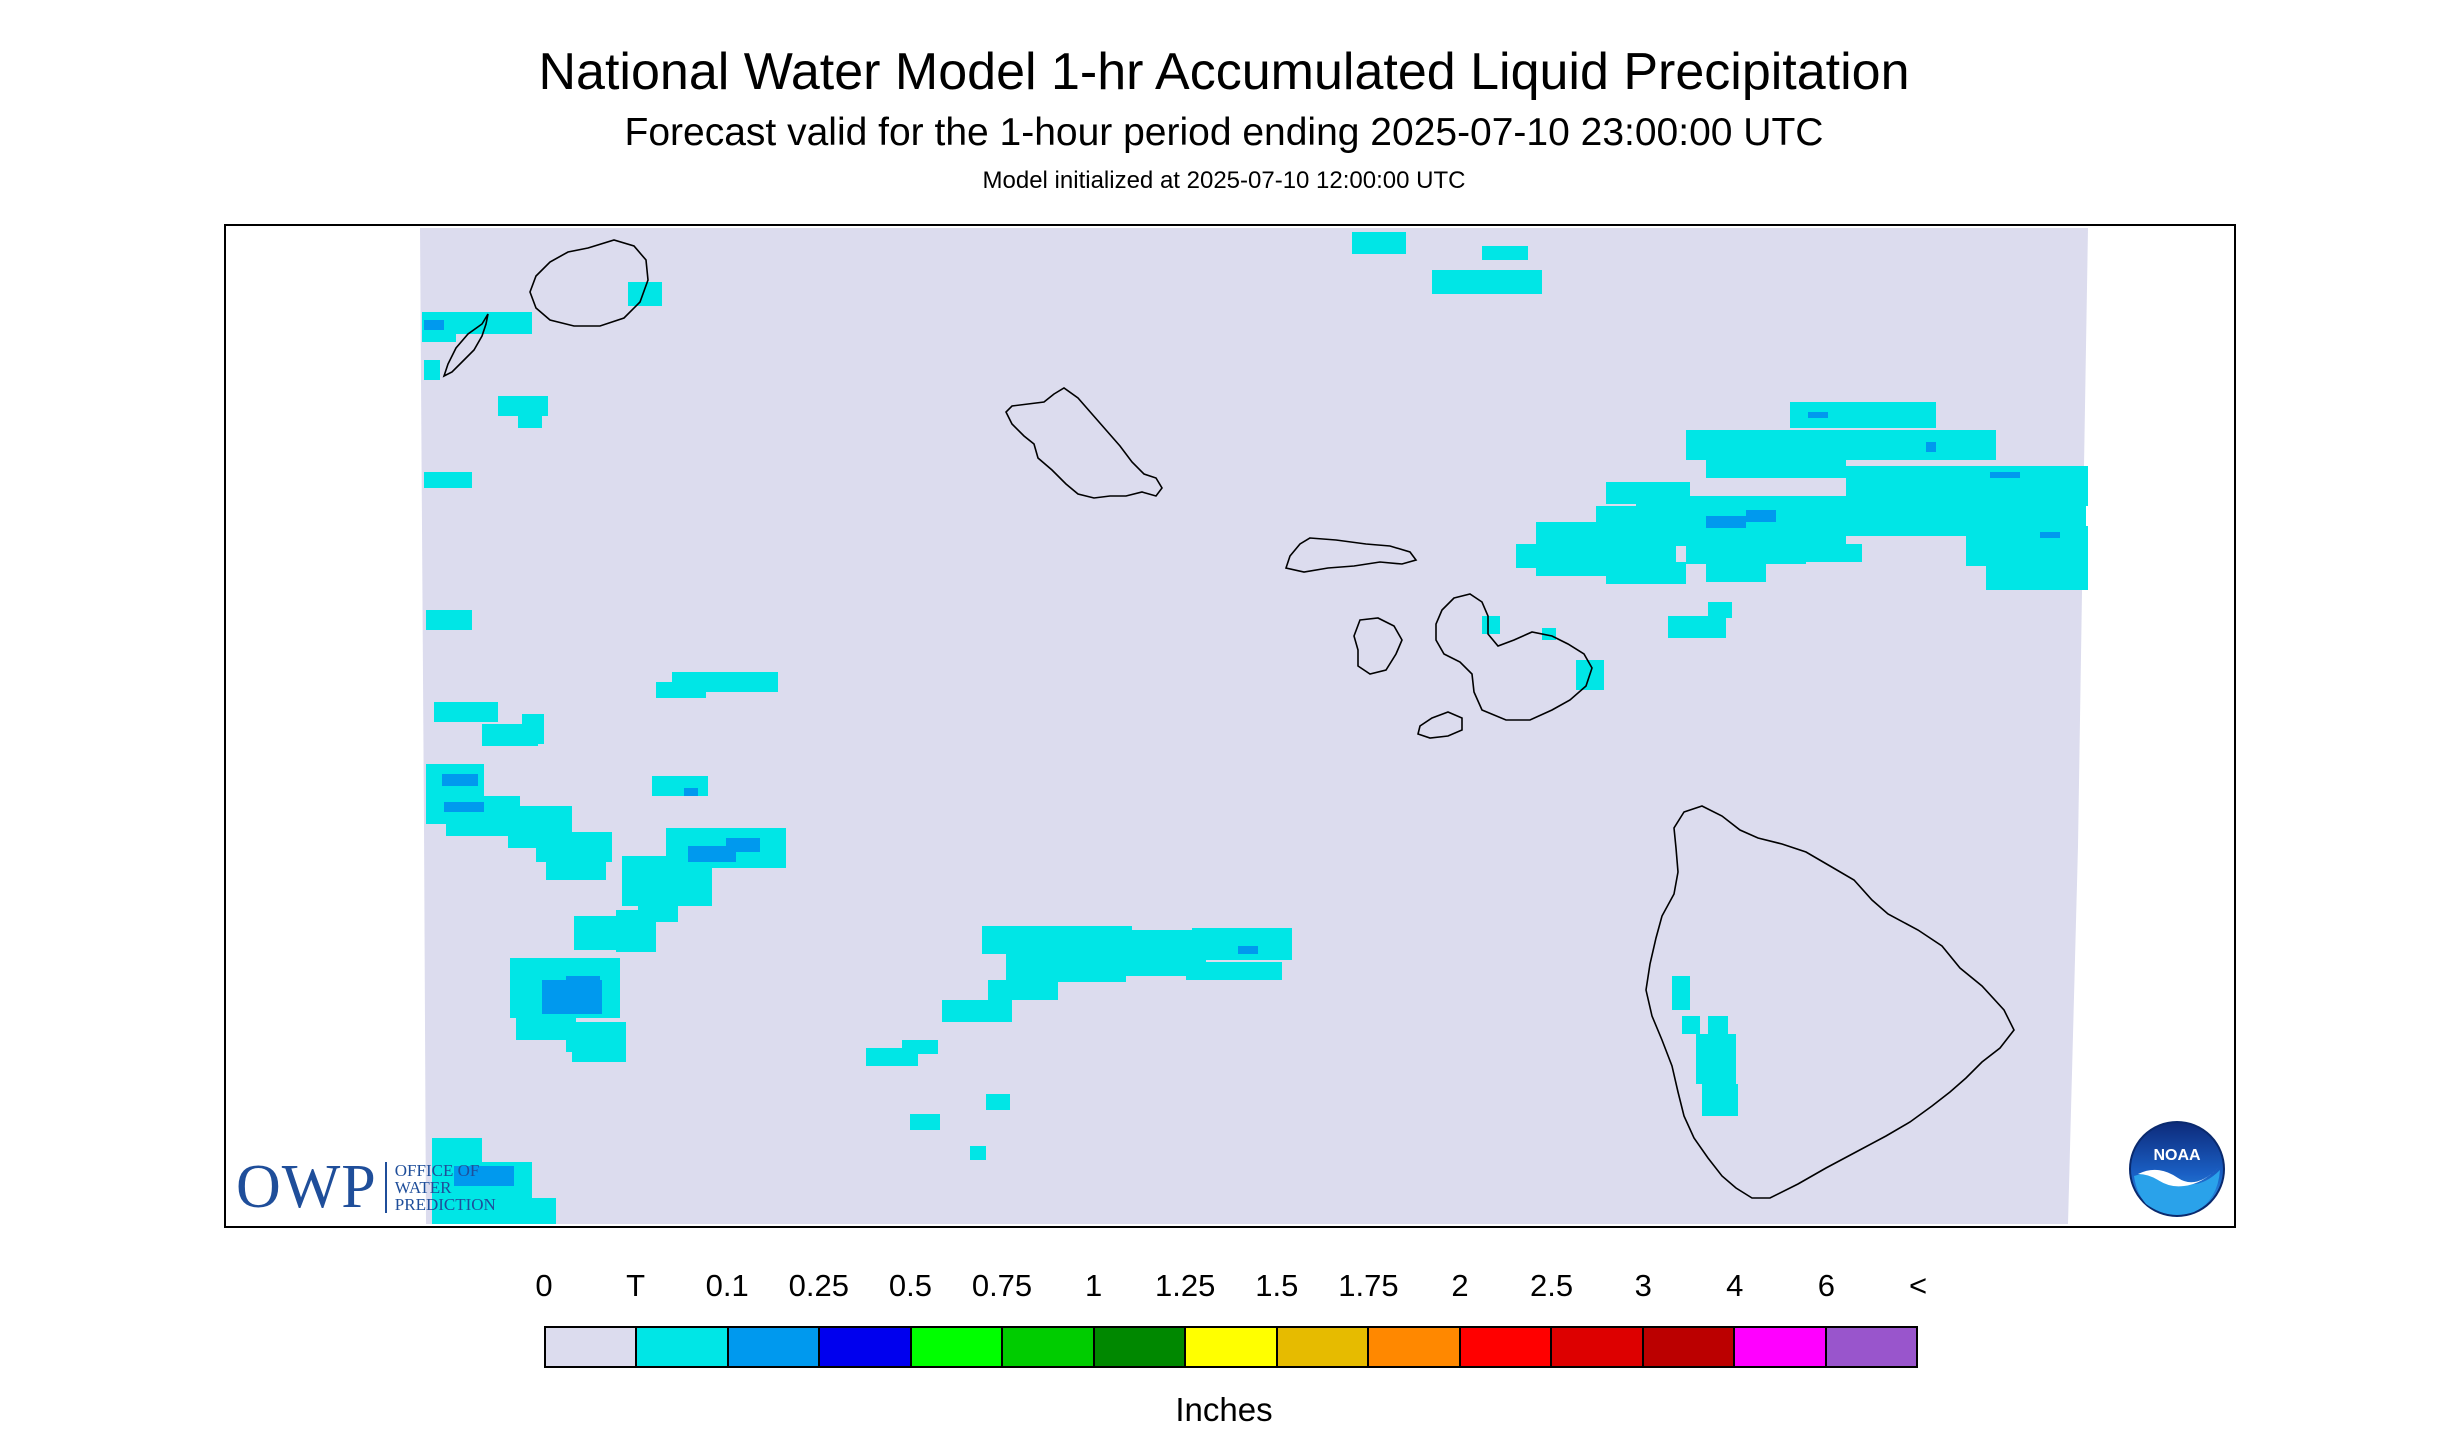 The height and width of the screenshot is (1448, 2448). I want to click on precipitation-colorbar, so click(1231, 1347).